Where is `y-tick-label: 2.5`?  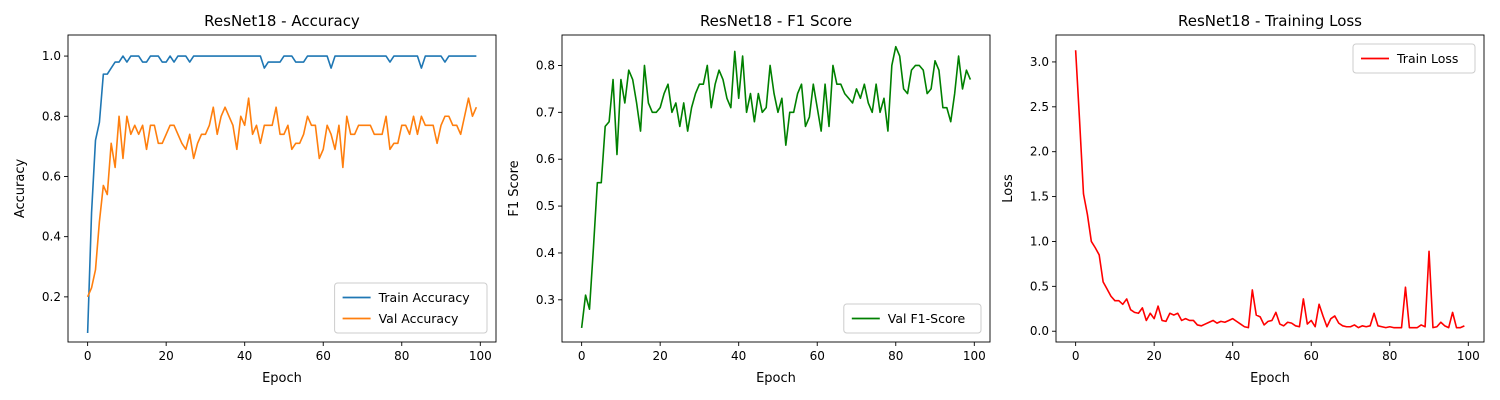
y-tick-label: 2.5 is located at coordinates (1039, 107).